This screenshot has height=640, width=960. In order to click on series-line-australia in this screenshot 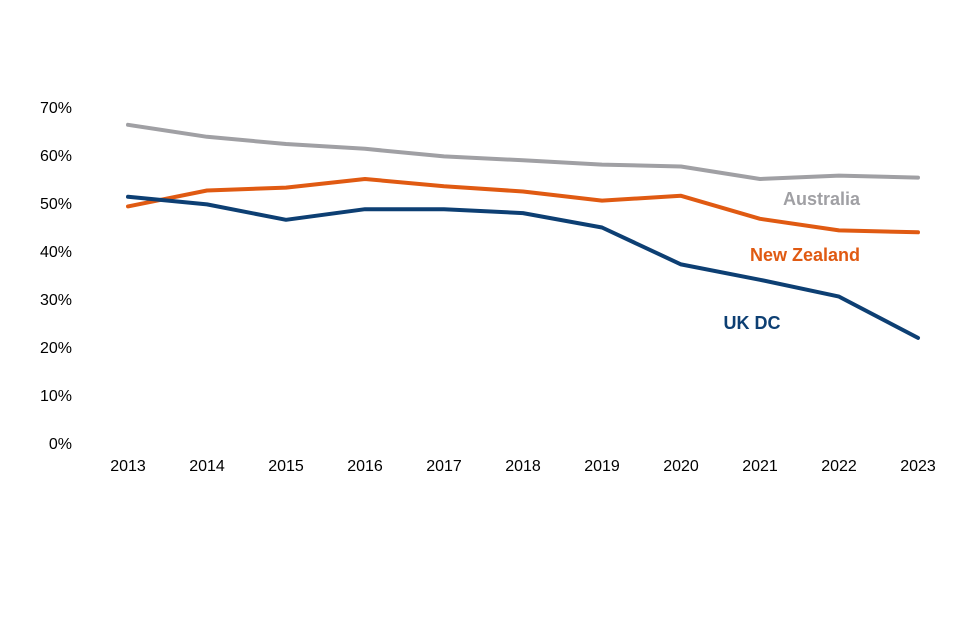, I will do `click(523, 151)`.